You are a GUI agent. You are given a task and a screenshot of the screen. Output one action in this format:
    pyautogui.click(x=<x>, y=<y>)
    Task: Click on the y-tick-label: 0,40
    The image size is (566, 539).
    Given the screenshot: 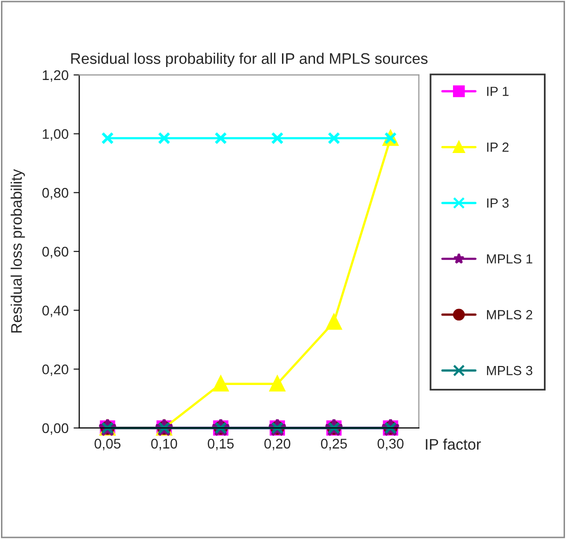 What is the action you would take?
    pyautogui.click(x=55, y=312)
    